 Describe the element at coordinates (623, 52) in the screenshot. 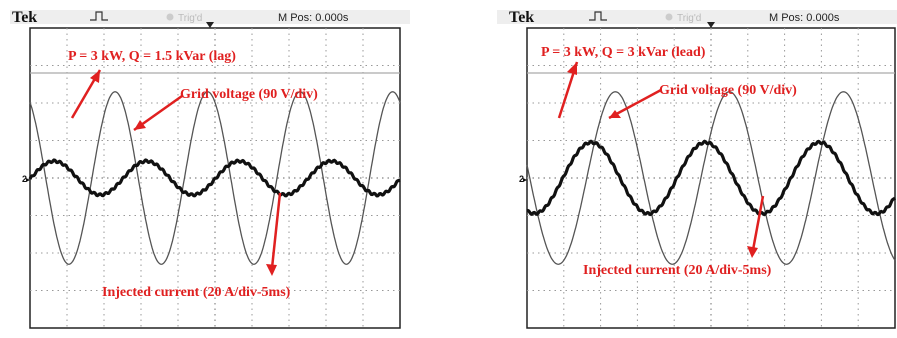

I see `power-annotation: P = 3 kW, Q = 3 kVar (lead)` at that location.